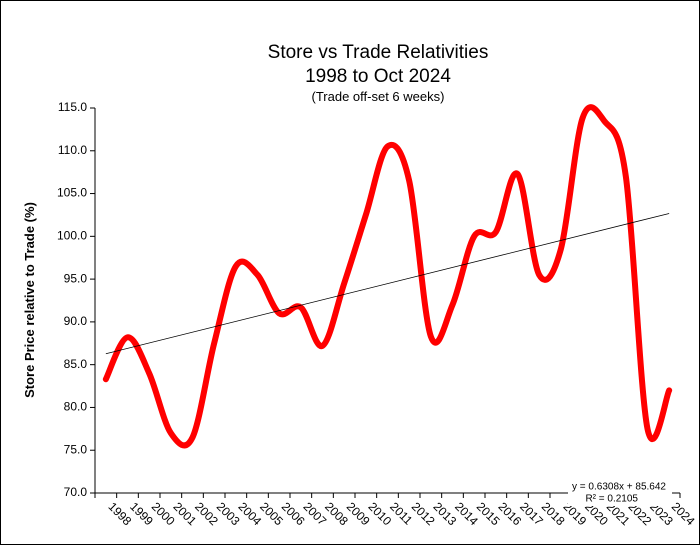  I want to click on trend-equation: y = 0.6308x + 85.642, so click(619, 487).